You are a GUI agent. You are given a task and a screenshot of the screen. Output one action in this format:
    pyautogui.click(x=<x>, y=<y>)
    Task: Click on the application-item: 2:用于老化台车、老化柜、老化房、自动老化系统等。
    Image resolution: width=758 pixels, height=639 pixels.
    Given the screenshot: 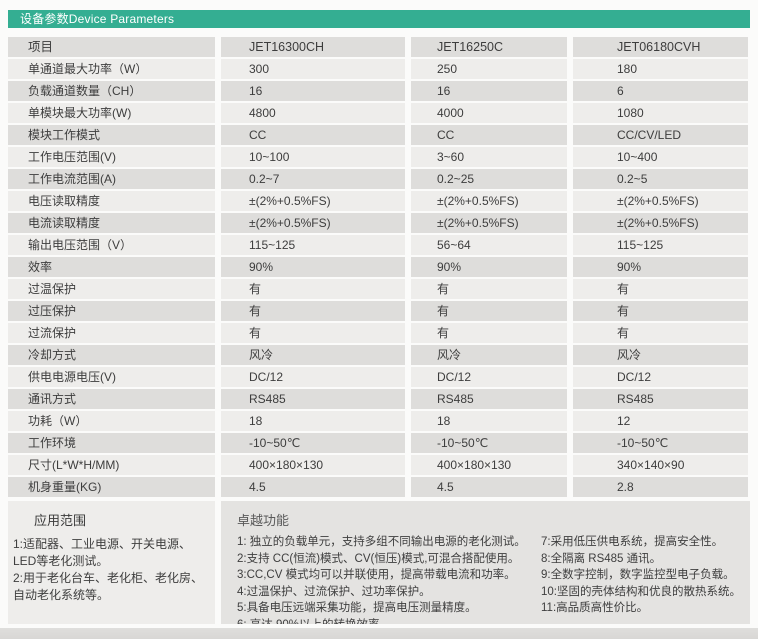 What is the action you would take?
    pyautogui.click(x=108, y=586)
    